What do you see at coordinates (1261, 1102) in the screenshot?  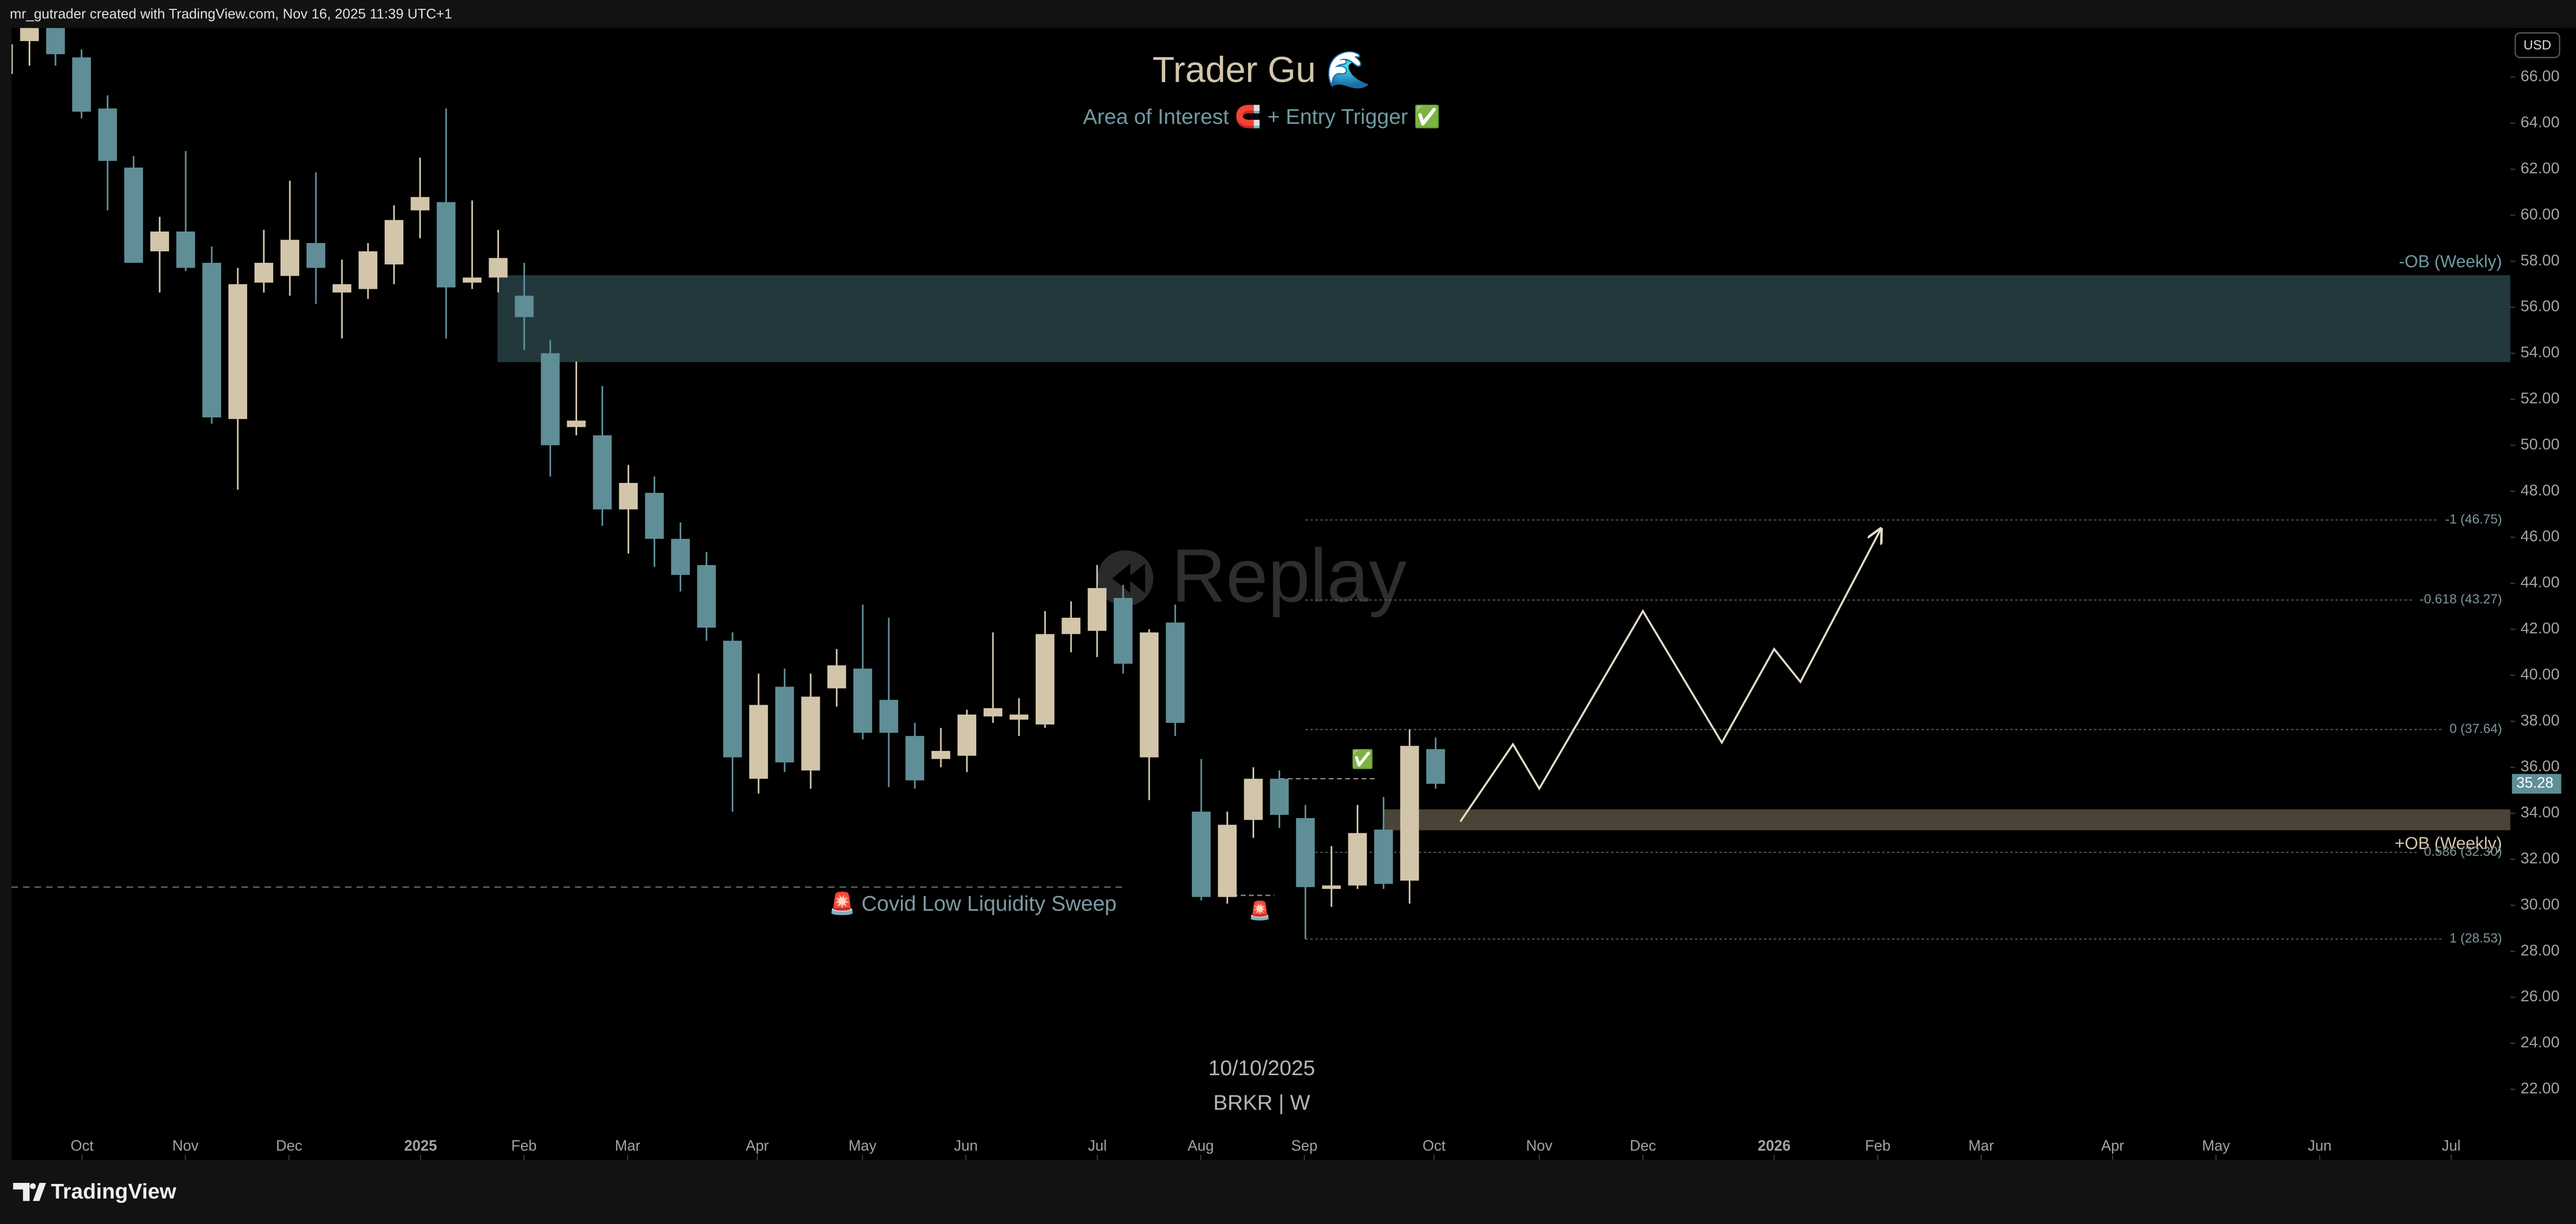 I see `symbol: BRKR | W` at bounding box center [1261, 1102].